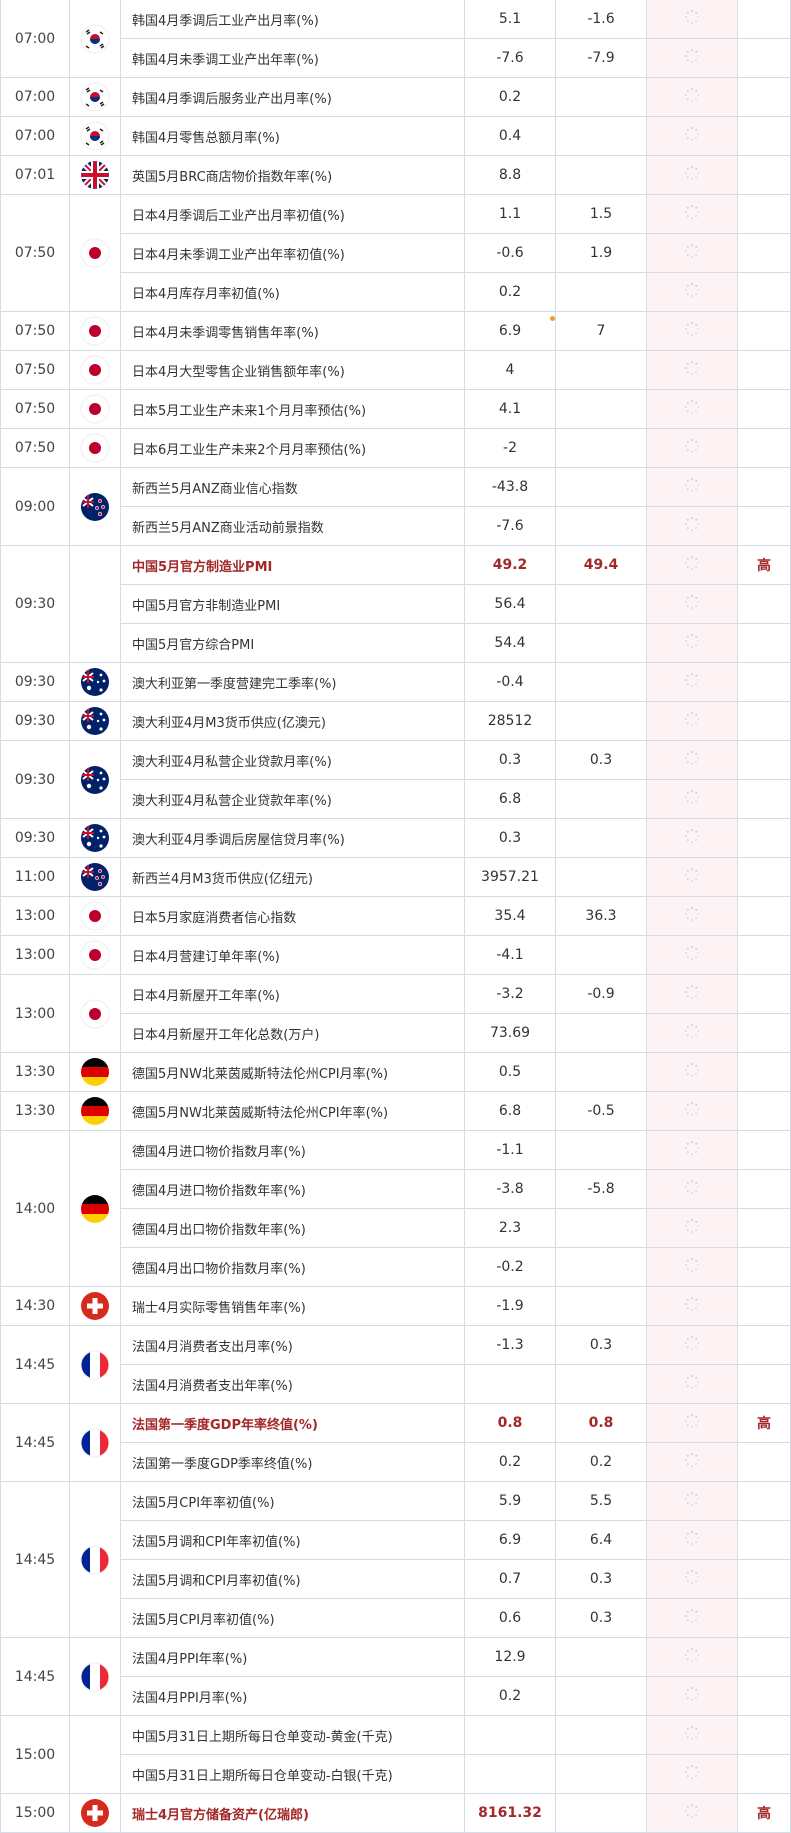 This screenshot has width=791, height=1833. What do you see at coordinates (764, 370) in the screenshot?
I see `importance` at bounding box center [764, 370].